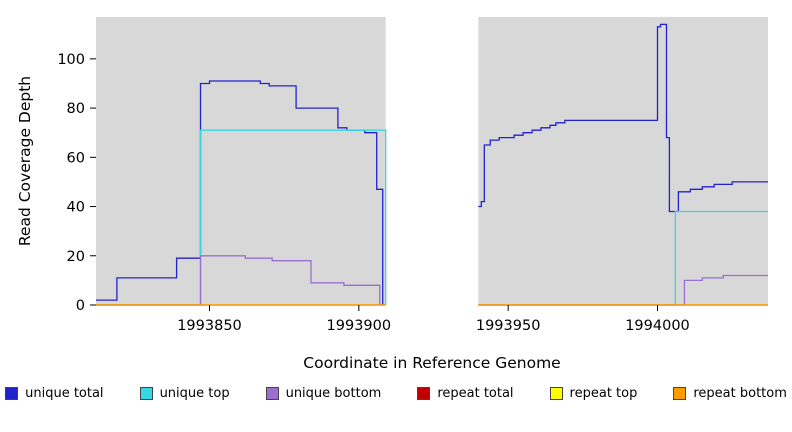  I want to click on coverage-gap-region, so click(432, 161).